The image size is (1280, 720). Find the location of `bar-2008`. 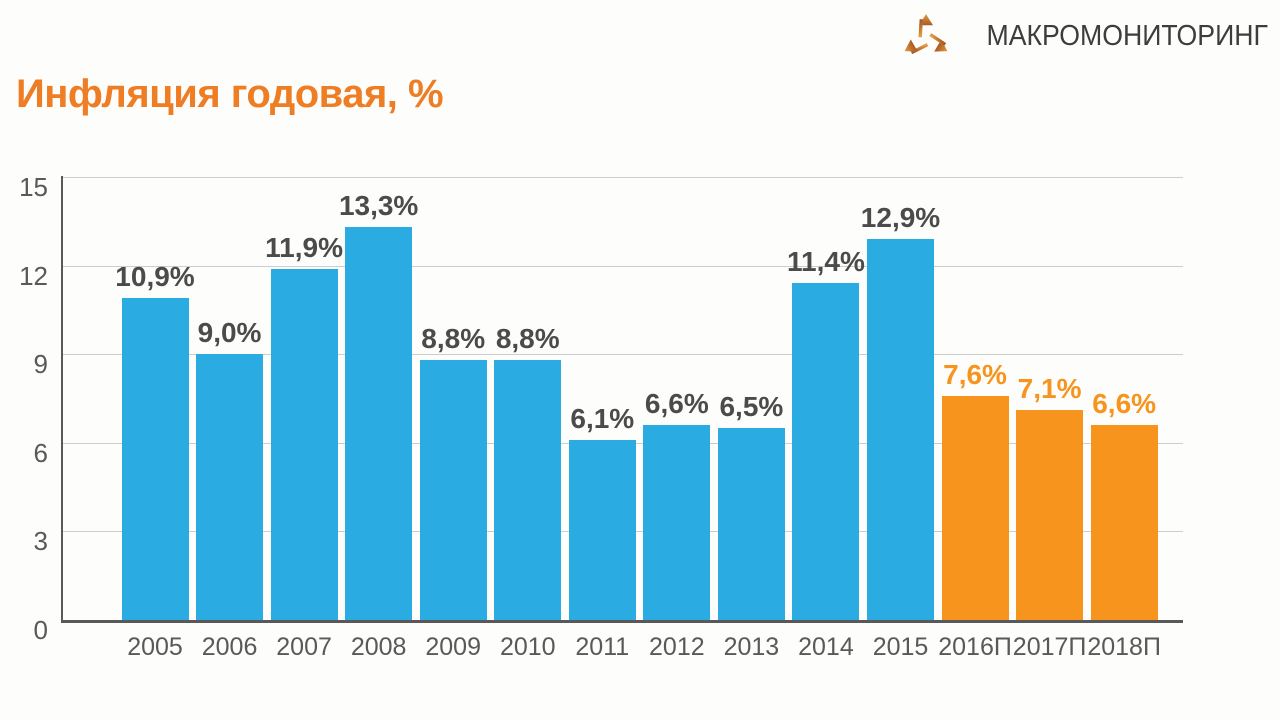

bar-2008 is located at coordinates (379, 423).